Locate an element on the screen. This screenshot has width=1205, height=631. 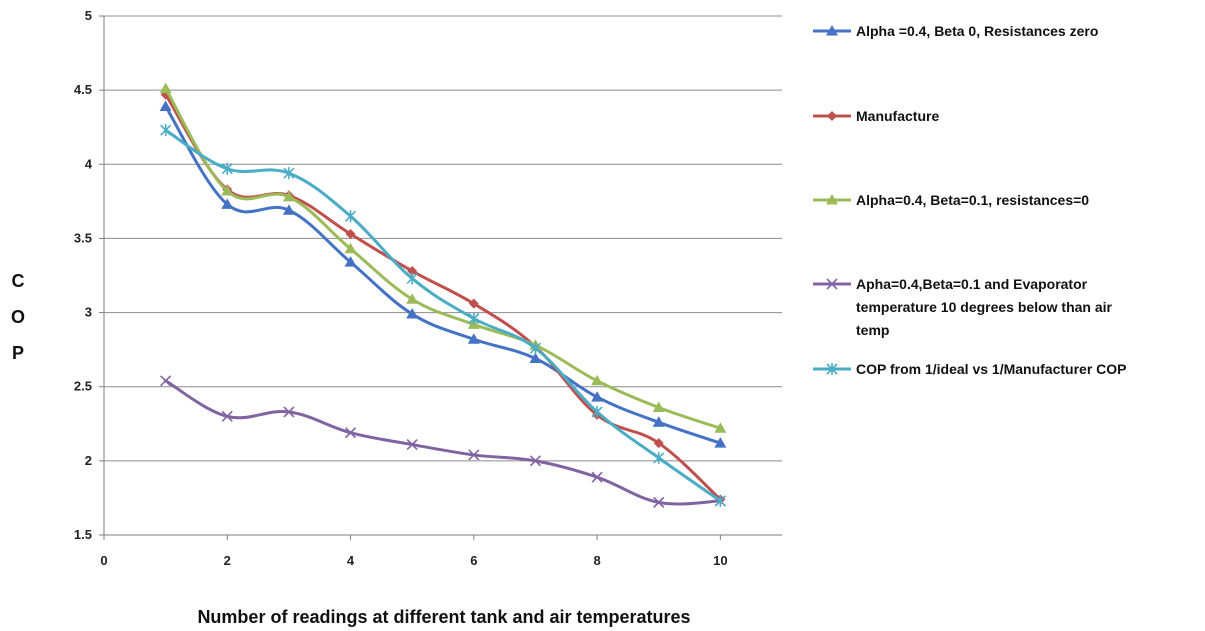
legend-label-5: COP from 1/ideal vs 1/Manufacturer COP is located at coordinates (991, 369).